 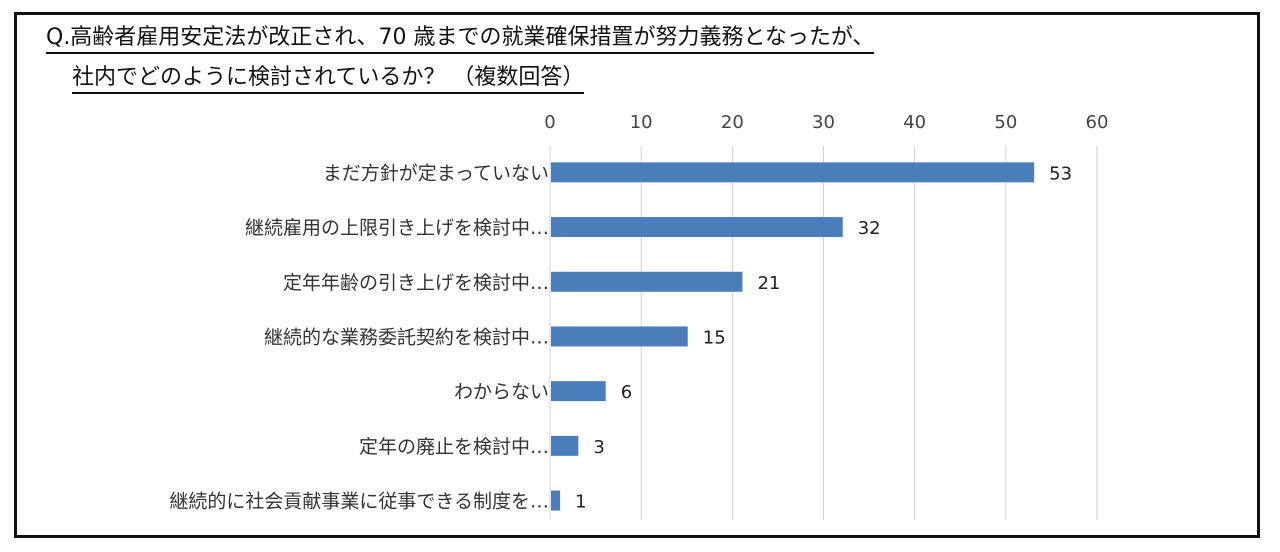 What do you see at coordinates (1097, 122) in the screenshot?
I see `x-tick-label: 60` at bounding box center [1097, 122].